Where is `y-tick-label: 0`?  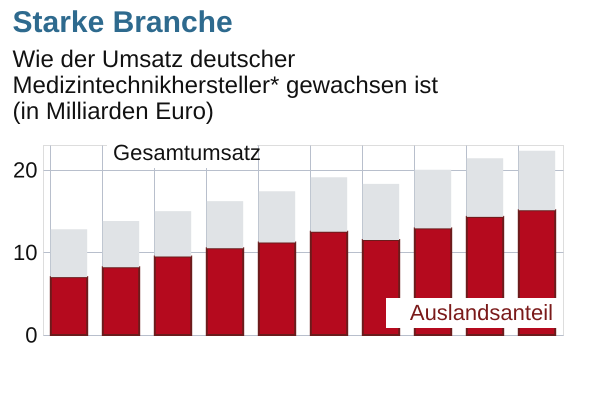
y-tick-label: 0 is located at coordinates (31, 335).